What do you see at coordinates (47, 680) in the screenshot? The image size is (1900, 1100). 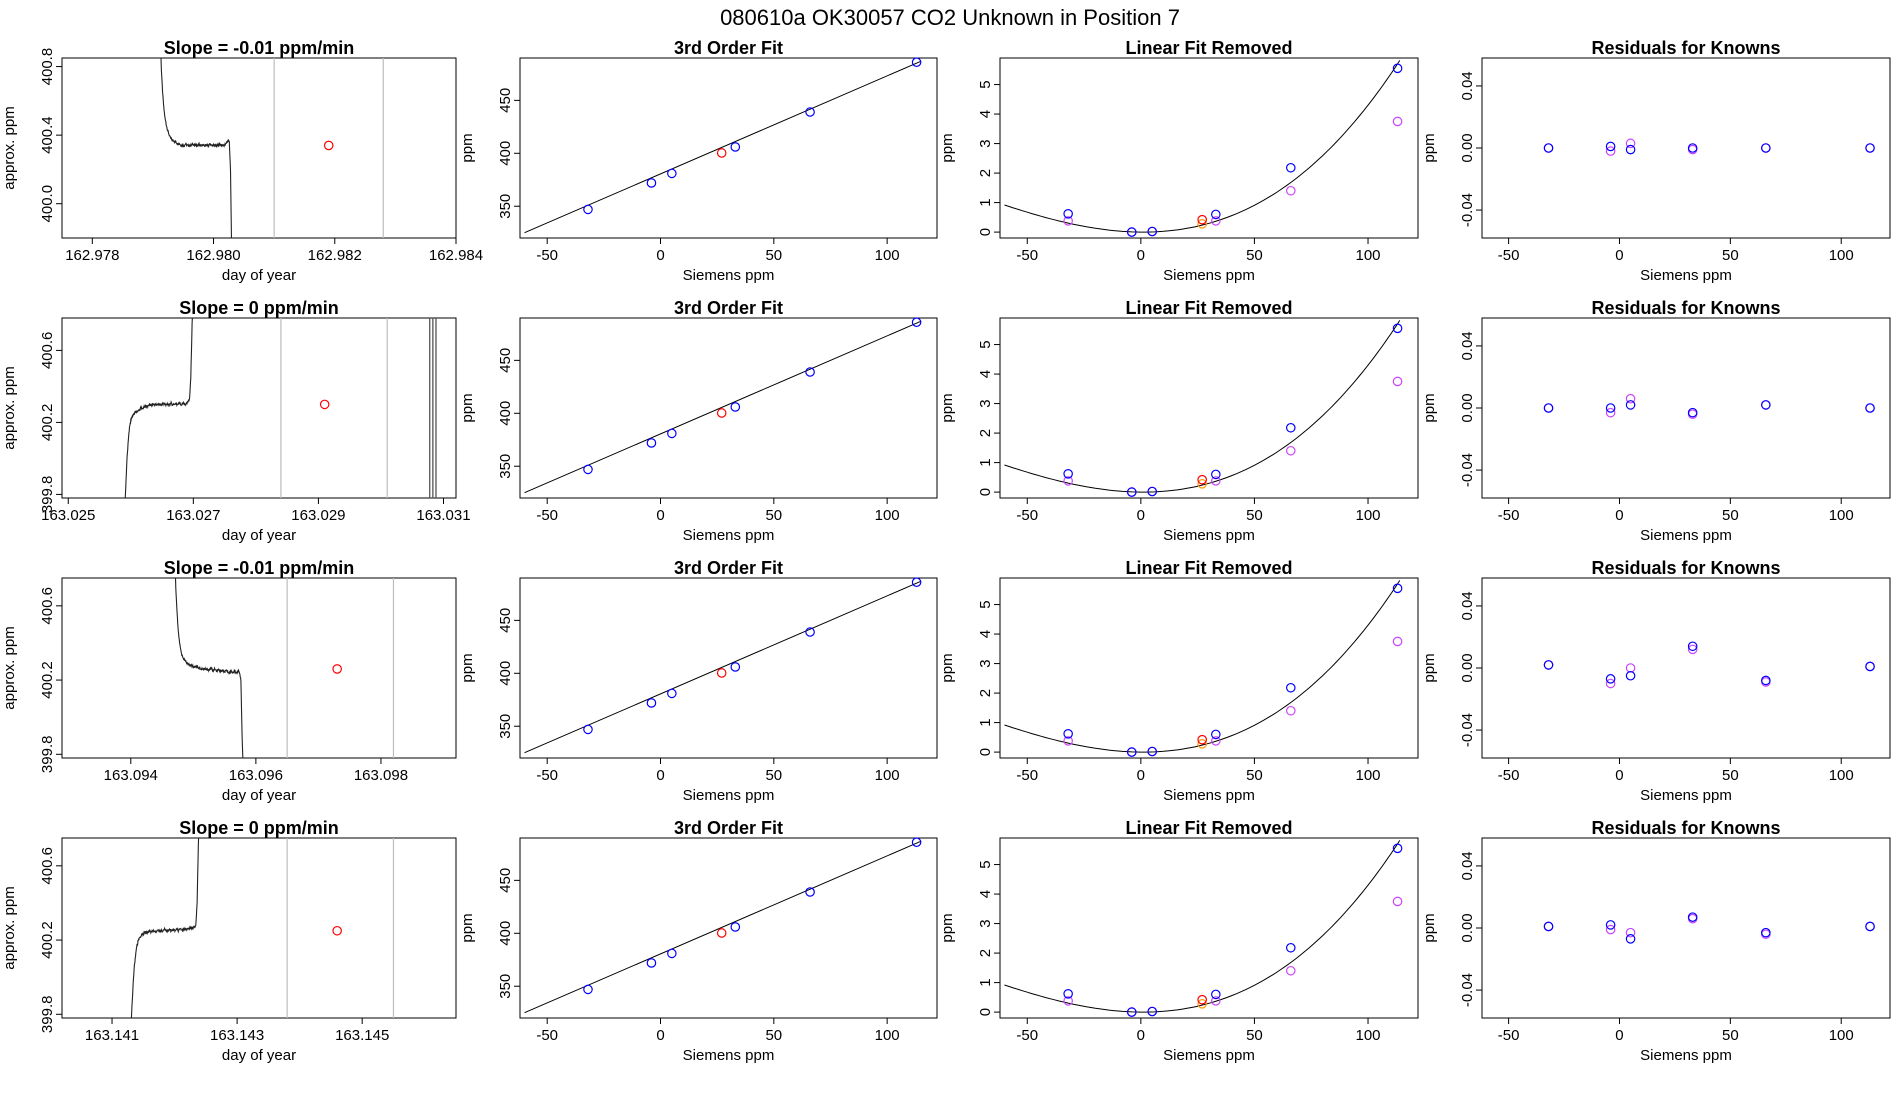 I see `y-tick-label: 400.2` at bounding box center [47, 680].